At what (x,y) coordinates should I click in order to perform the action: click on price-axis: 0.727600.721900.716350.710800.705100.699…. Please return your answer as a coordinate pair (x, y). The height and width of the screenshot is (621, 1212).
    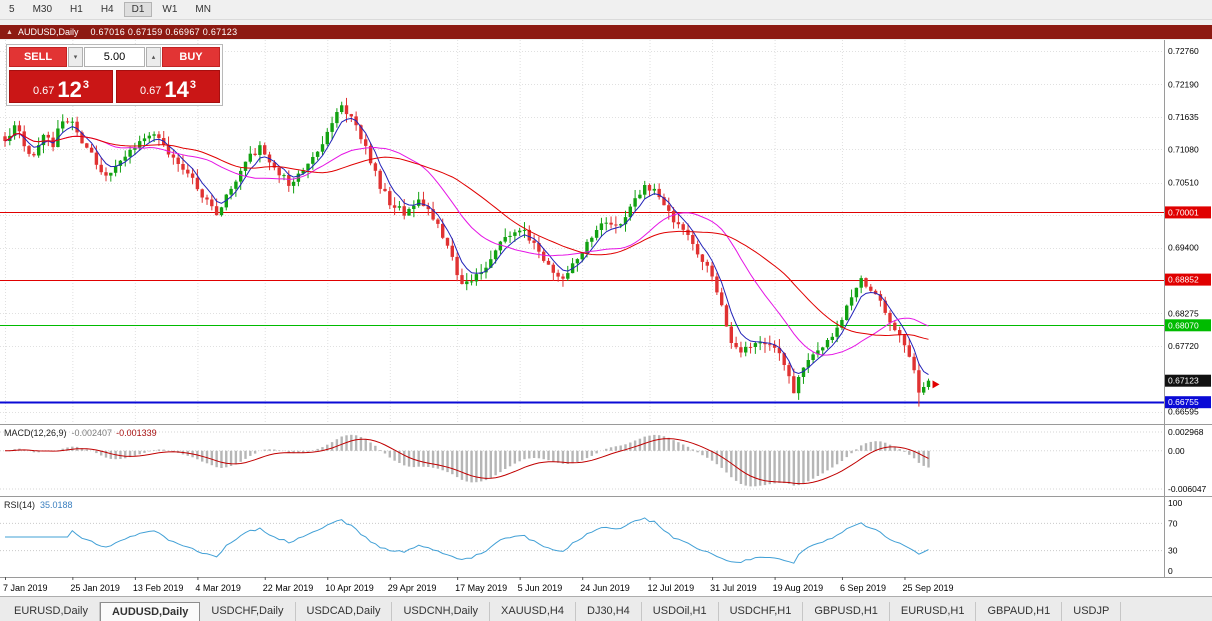
    Looking at the image, I should click on (1188, 231).